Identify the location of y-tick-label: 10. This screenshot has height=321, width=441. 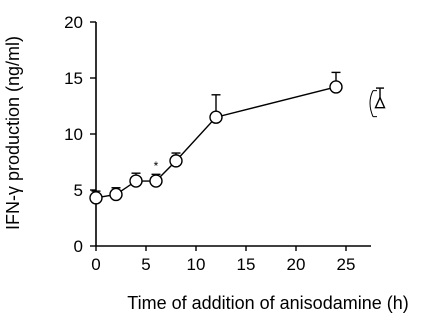
(73, 134).